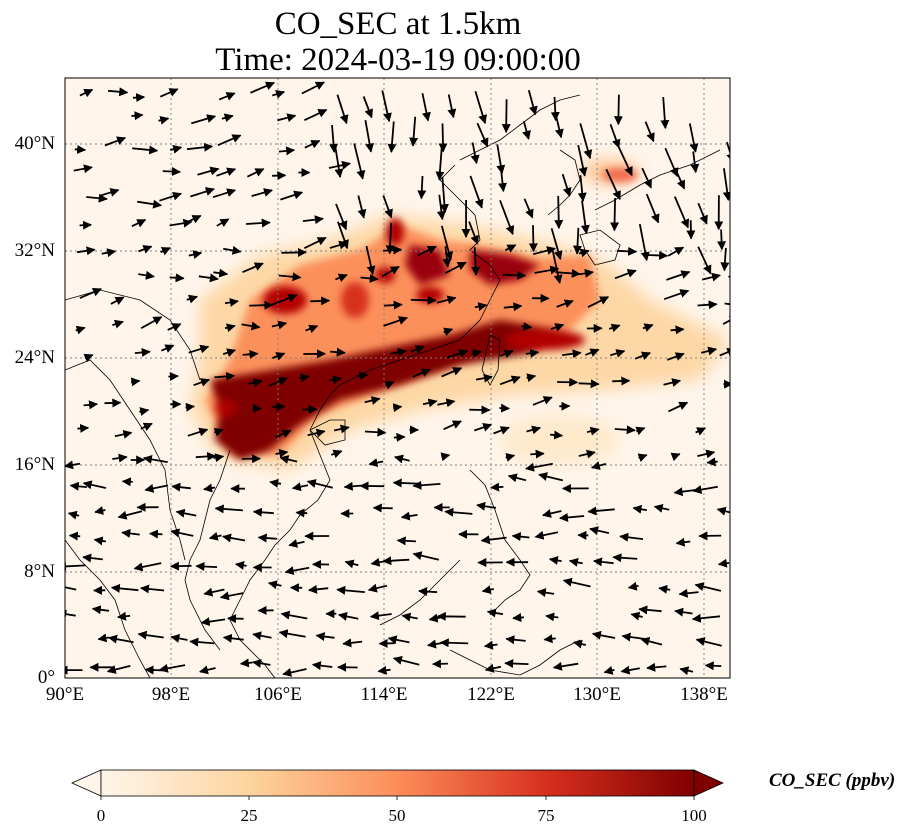 This screenshot has height=836, width=916. Describe the element at coordinates (65, 694) in the screenshot. I see `lon-tick: 90°E` at that location.